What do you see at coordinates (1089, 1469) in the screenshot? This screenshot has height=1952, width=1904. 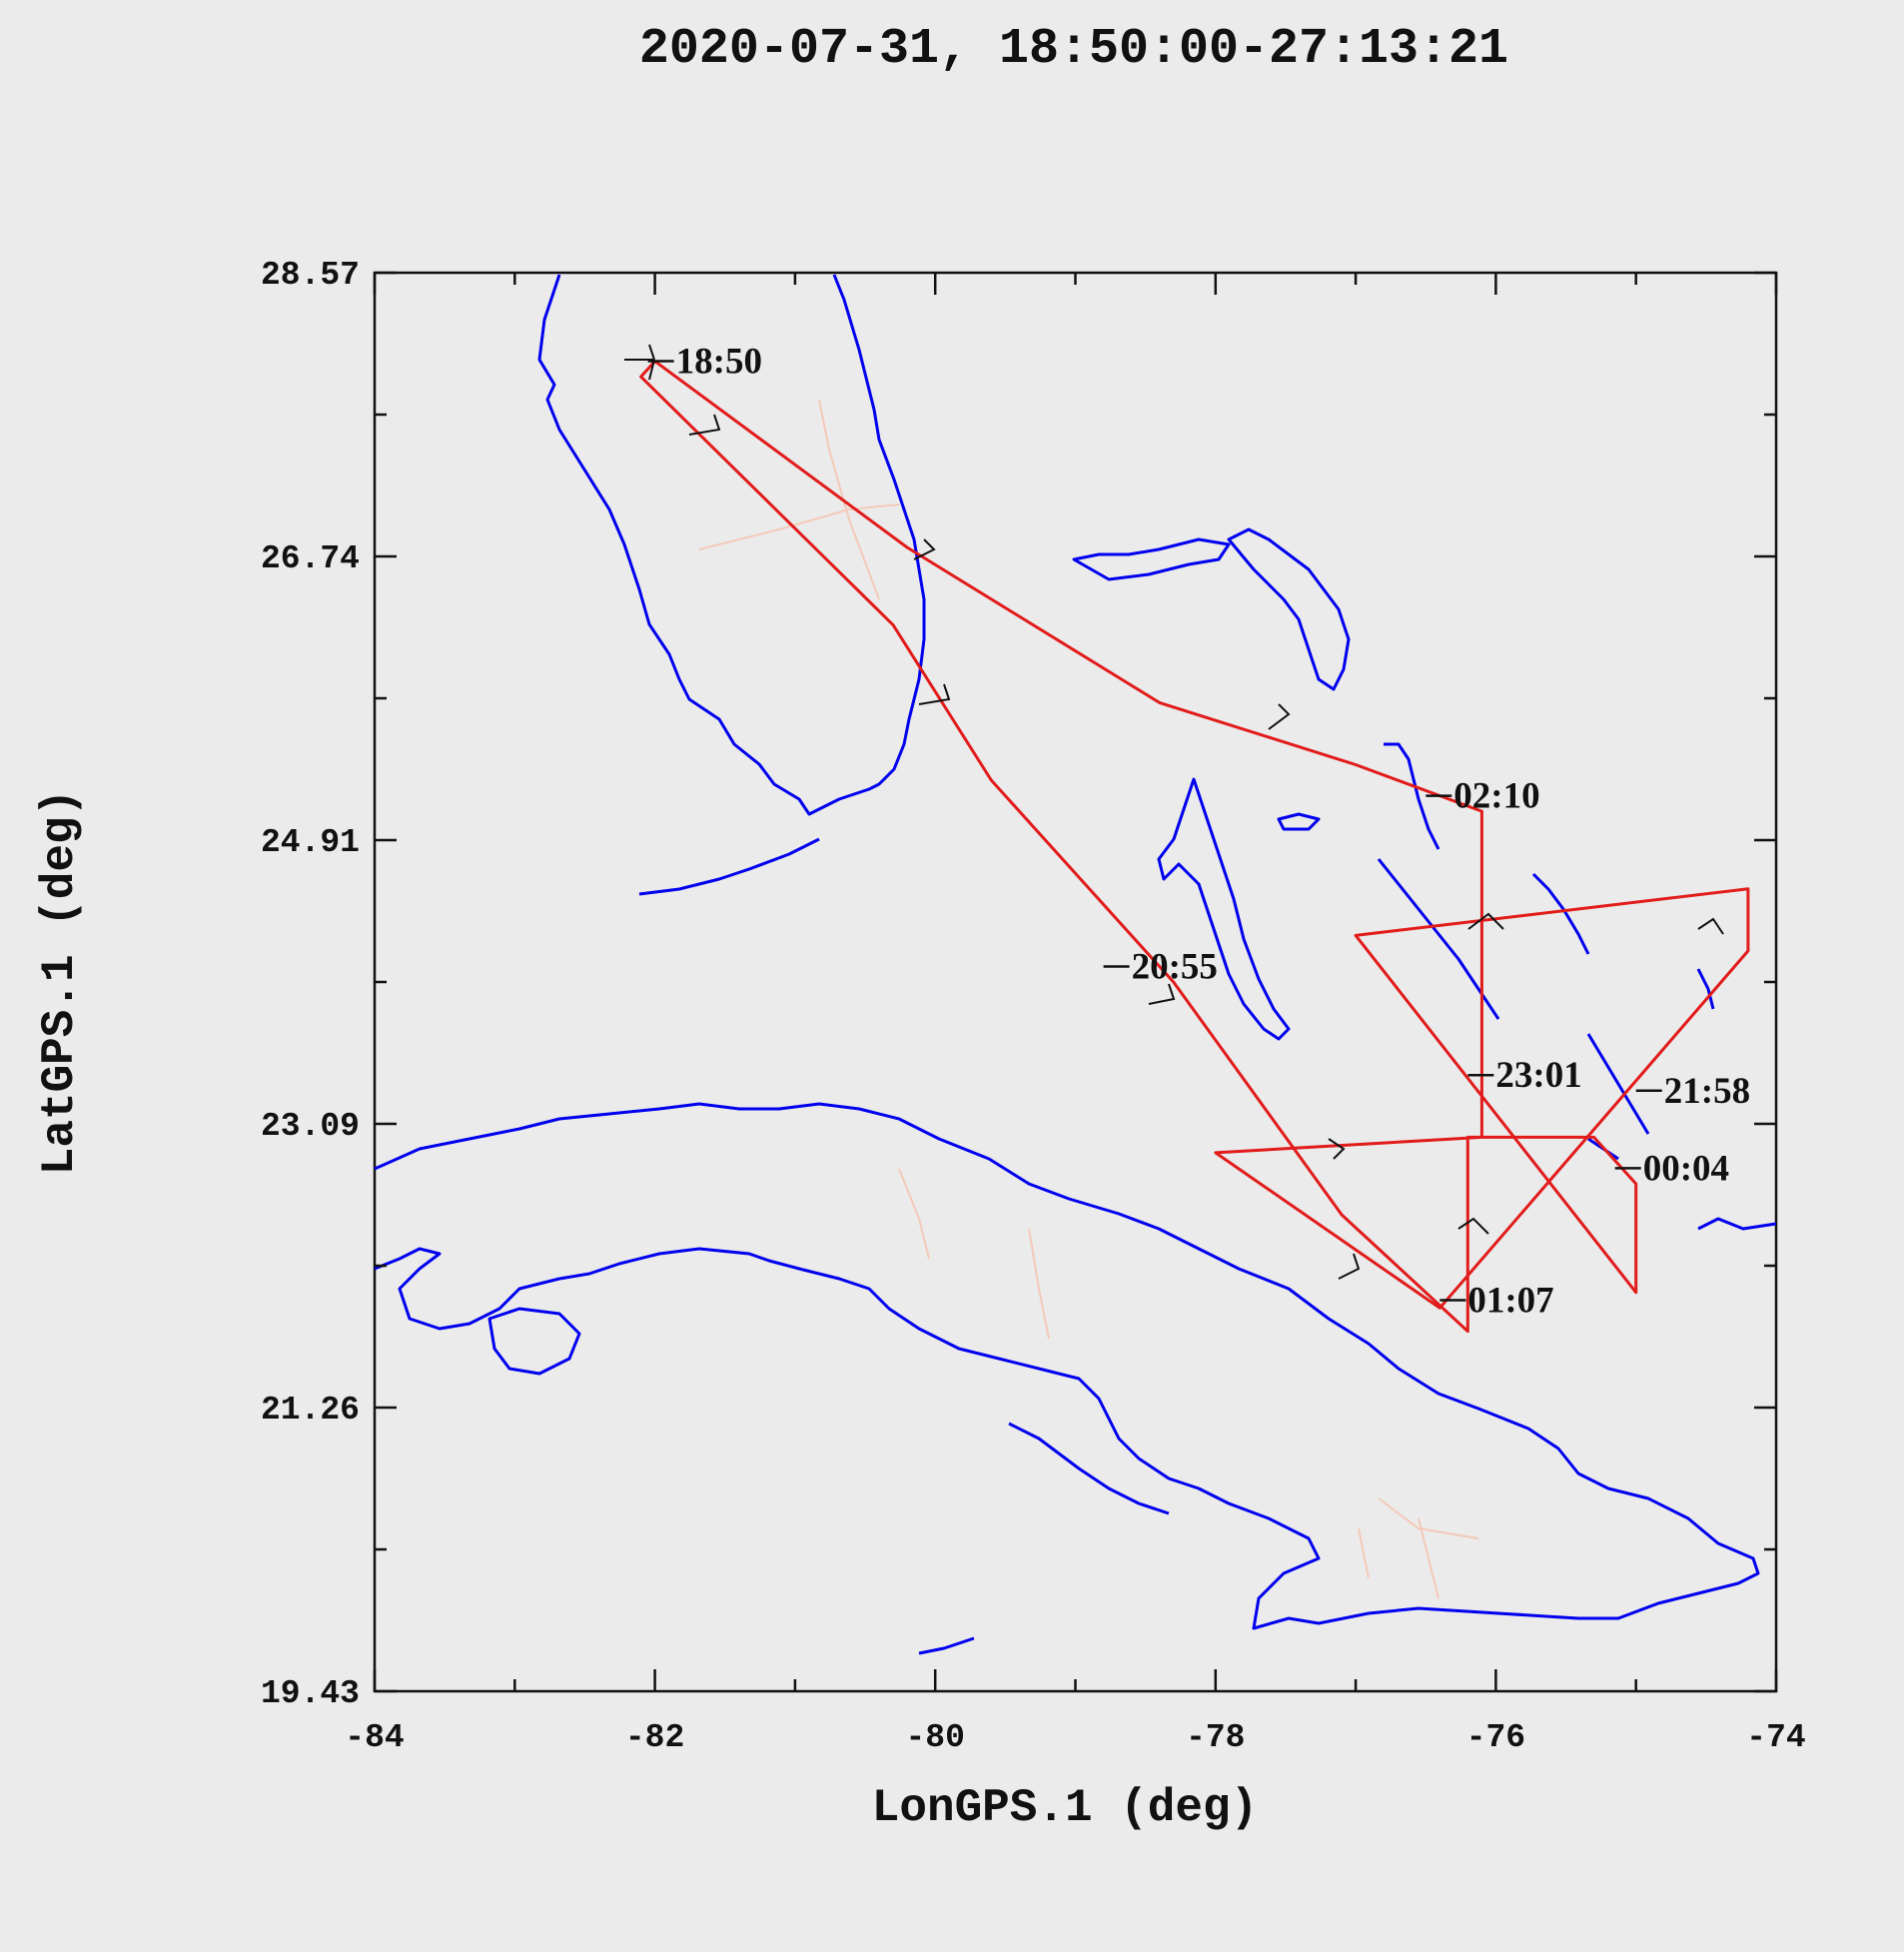 I see `cuba-south-keys` at bounding box center [1089, 1469].